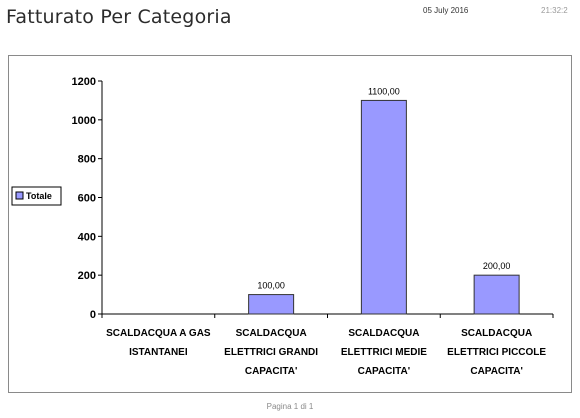  Describe the element at coordinates (87, 160) in the screenshot. I see `y-tick-label: 800` at that location.